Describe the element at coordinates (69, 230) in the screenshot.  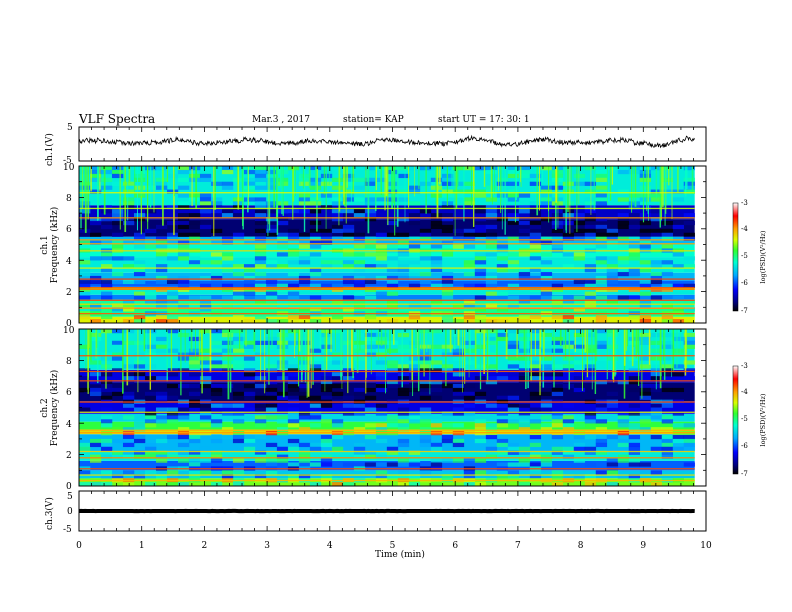
I see `ch1-ytick-6: 6` at that location.